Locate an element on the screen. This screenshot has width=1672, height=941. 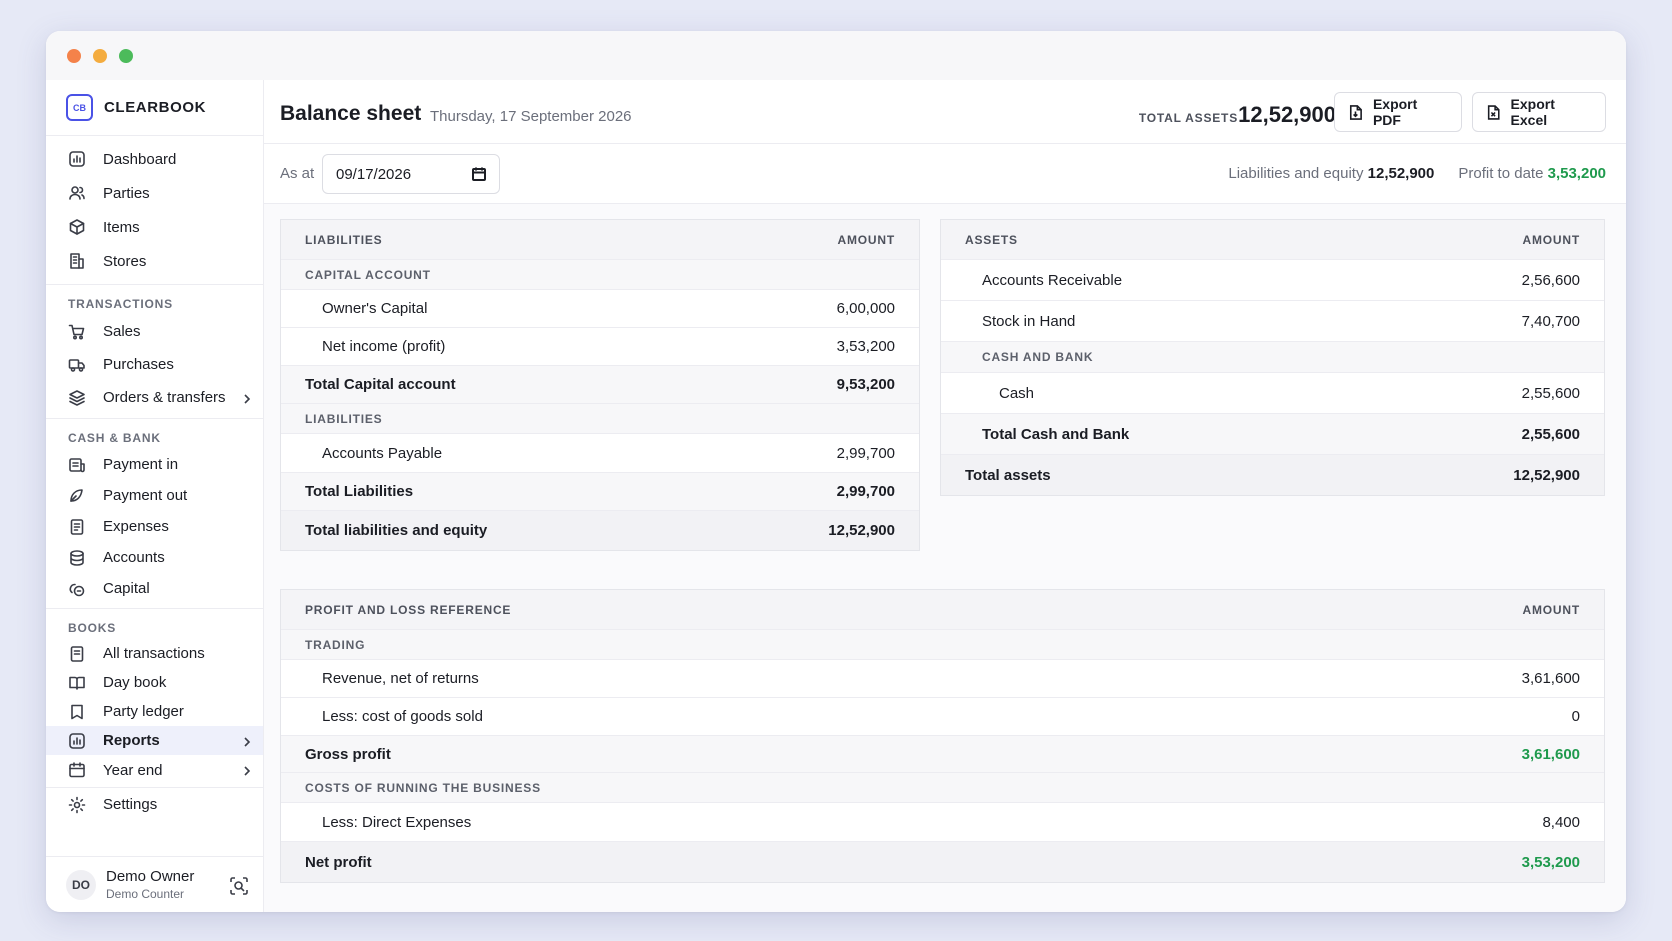
sidebar-item-day-book: Day book is located at coordinates (154, 682).